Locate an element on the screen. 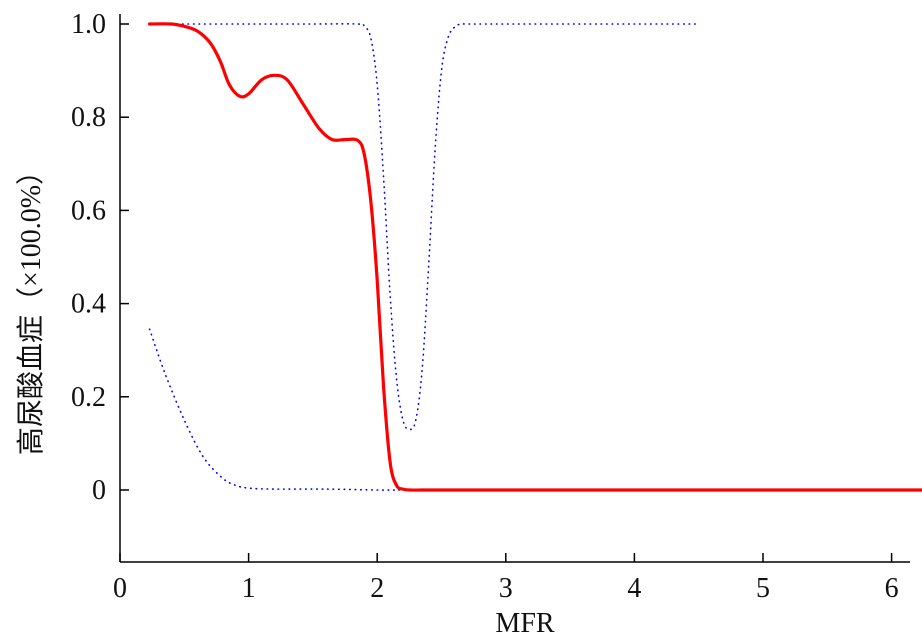  x-axis-title: MFR is located at coordinates (524, 623).